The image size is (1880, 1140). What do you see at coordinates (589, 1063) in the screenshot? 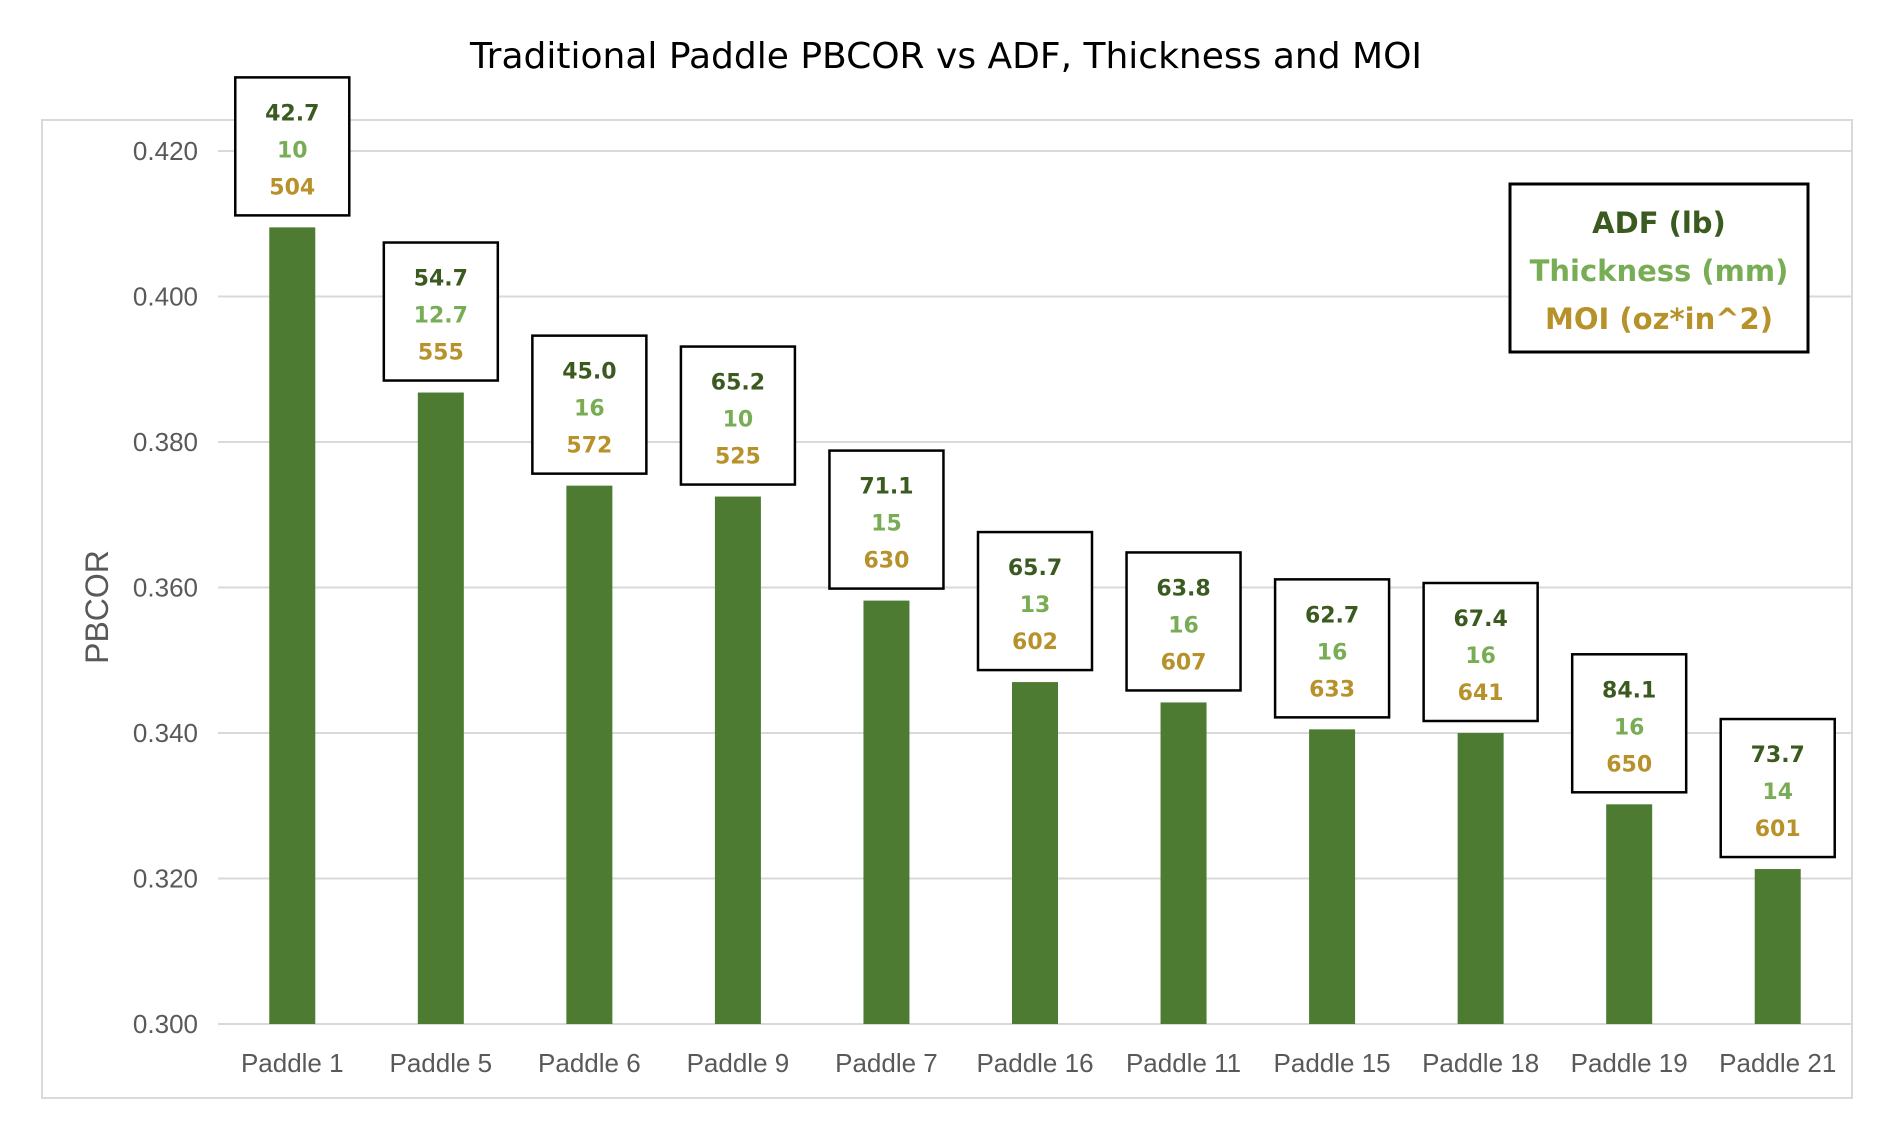
I see `x-tick-label: Paddle 6` at bounding box center [589, 1063].